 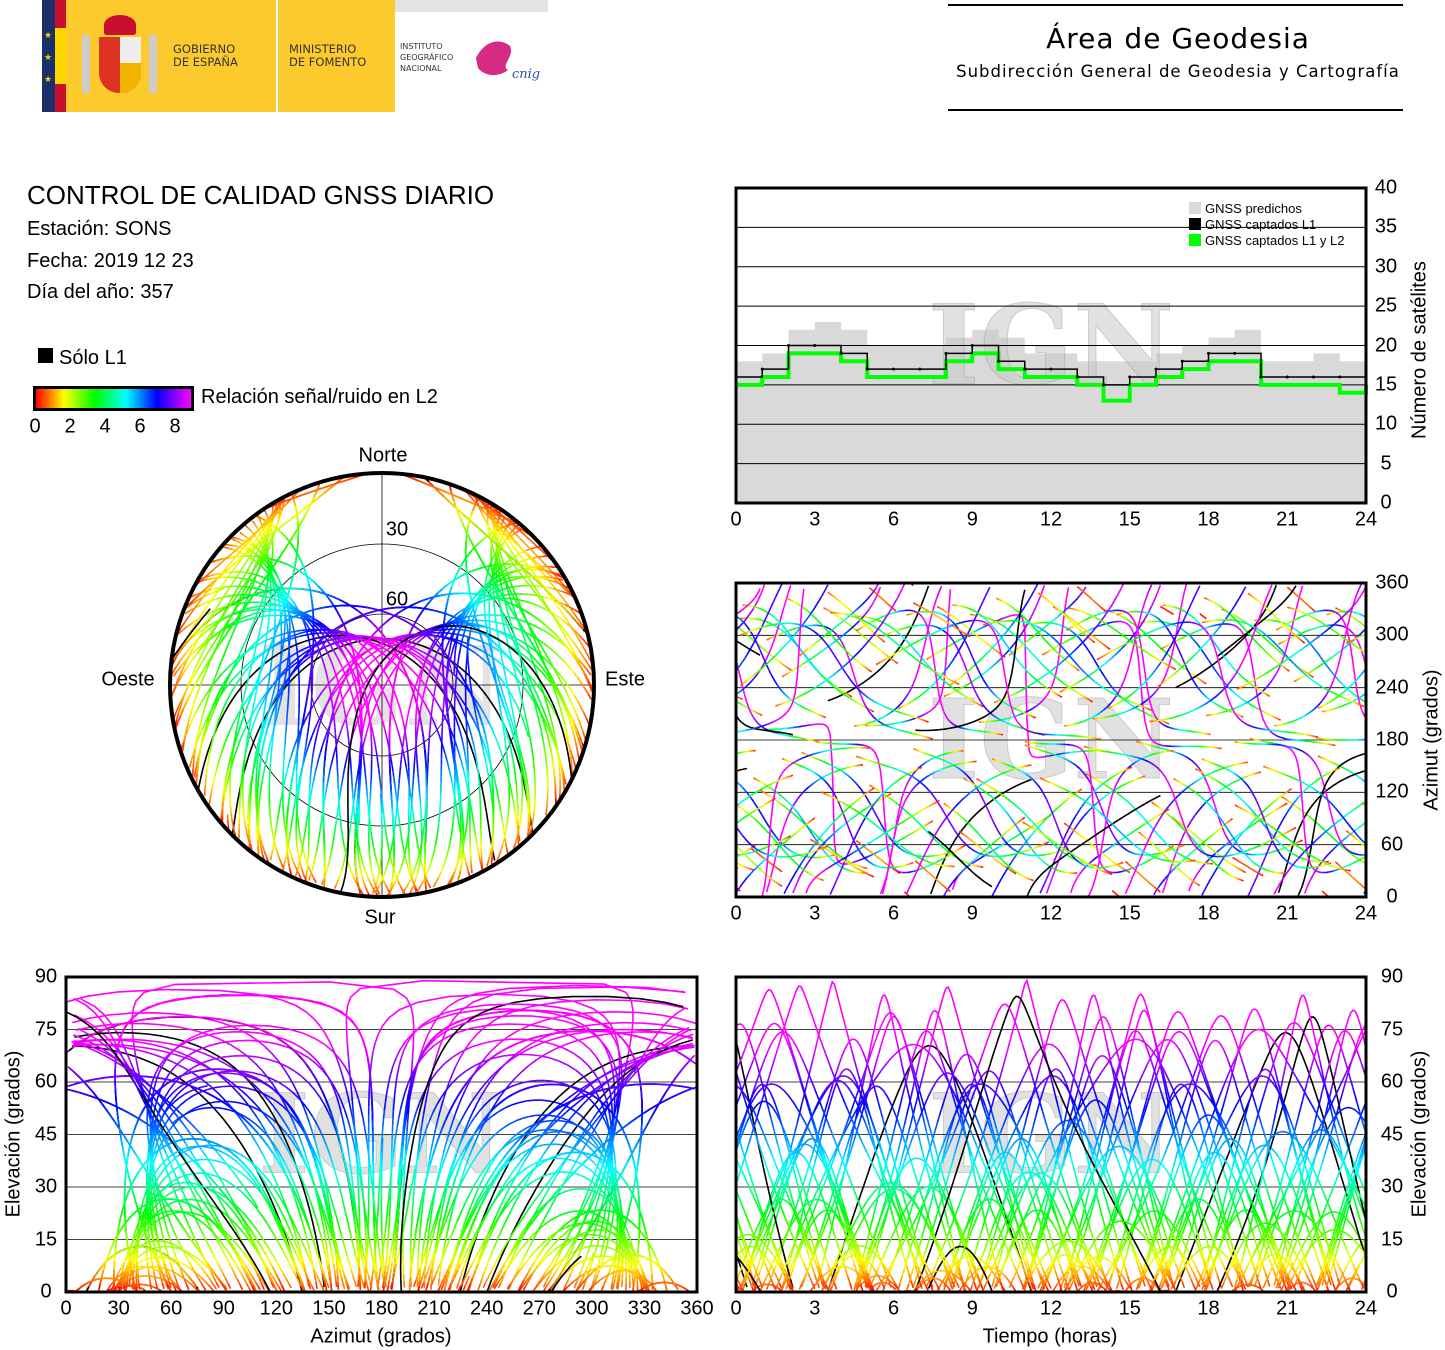 I want to click on date-label: Fecha: 2019 12 23, so click(x=110, y=261).